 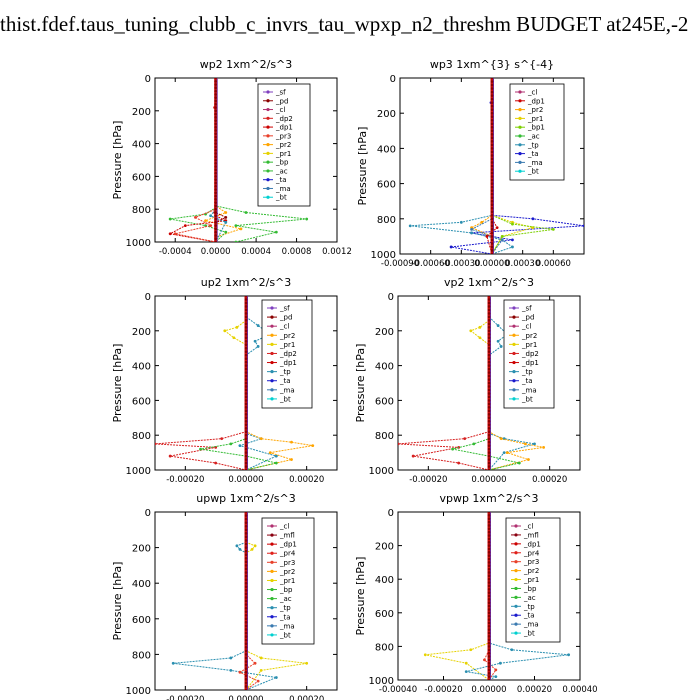 What do you see at coordinates (270, 452) in the screenshot?
I see `series-point-pr2` at bounding box center [270, 452].